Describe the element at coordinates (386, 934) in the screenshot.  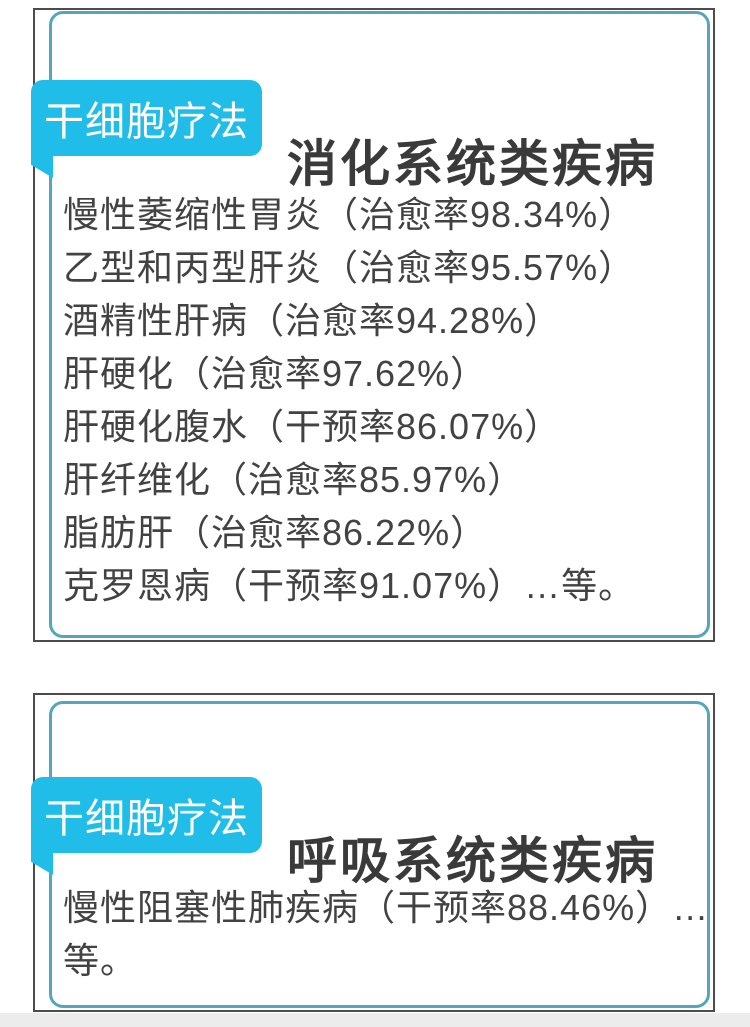
I see `disease-item: 慢性阻塞性肺疾病（干预率88.46%）…等。` at that location.